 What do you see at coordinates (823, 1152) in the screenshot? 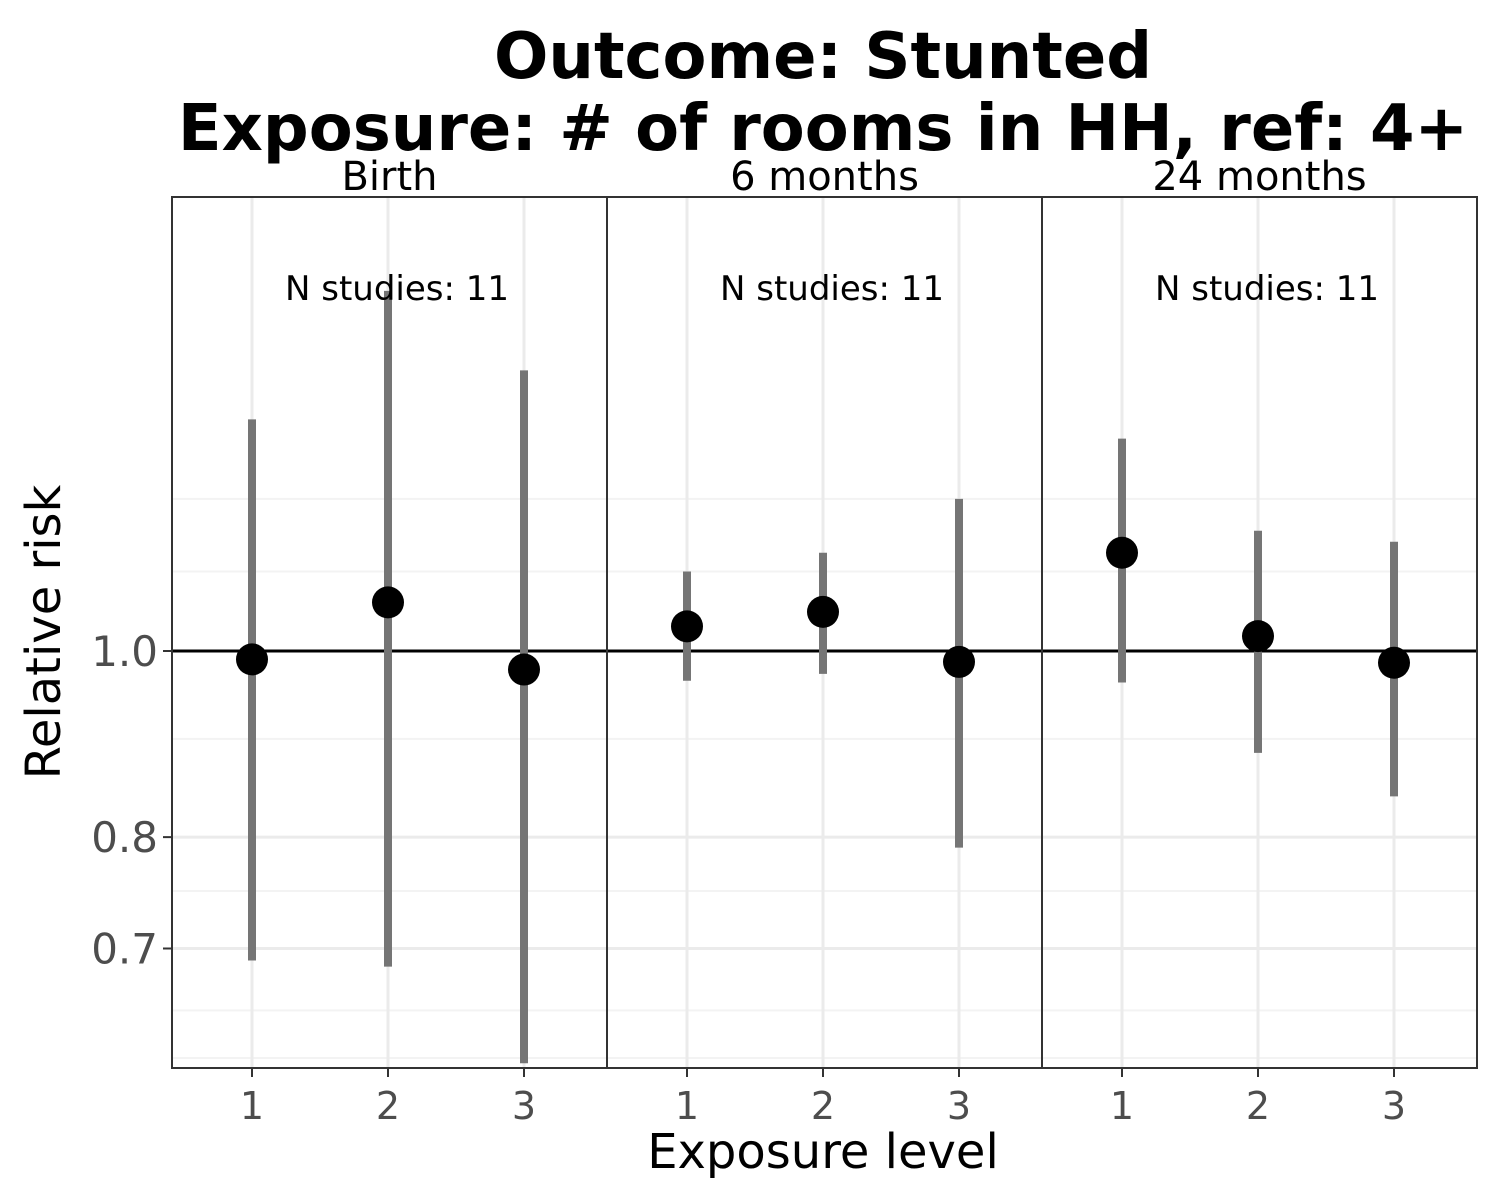
I see `x-axis-label: Exposure level` at bounding box center [823, 1152].